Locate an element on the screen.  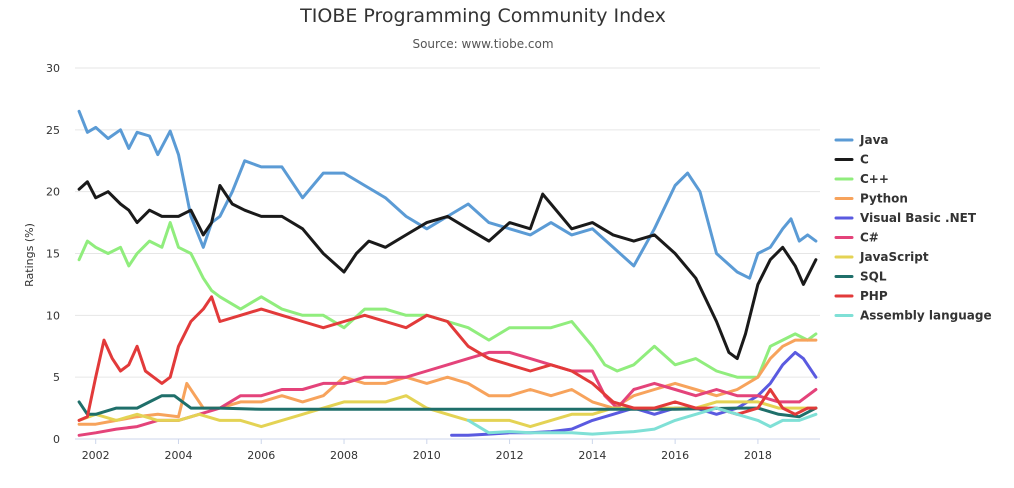
x-tick-label: 2012 is located at coordinates (510, 455).